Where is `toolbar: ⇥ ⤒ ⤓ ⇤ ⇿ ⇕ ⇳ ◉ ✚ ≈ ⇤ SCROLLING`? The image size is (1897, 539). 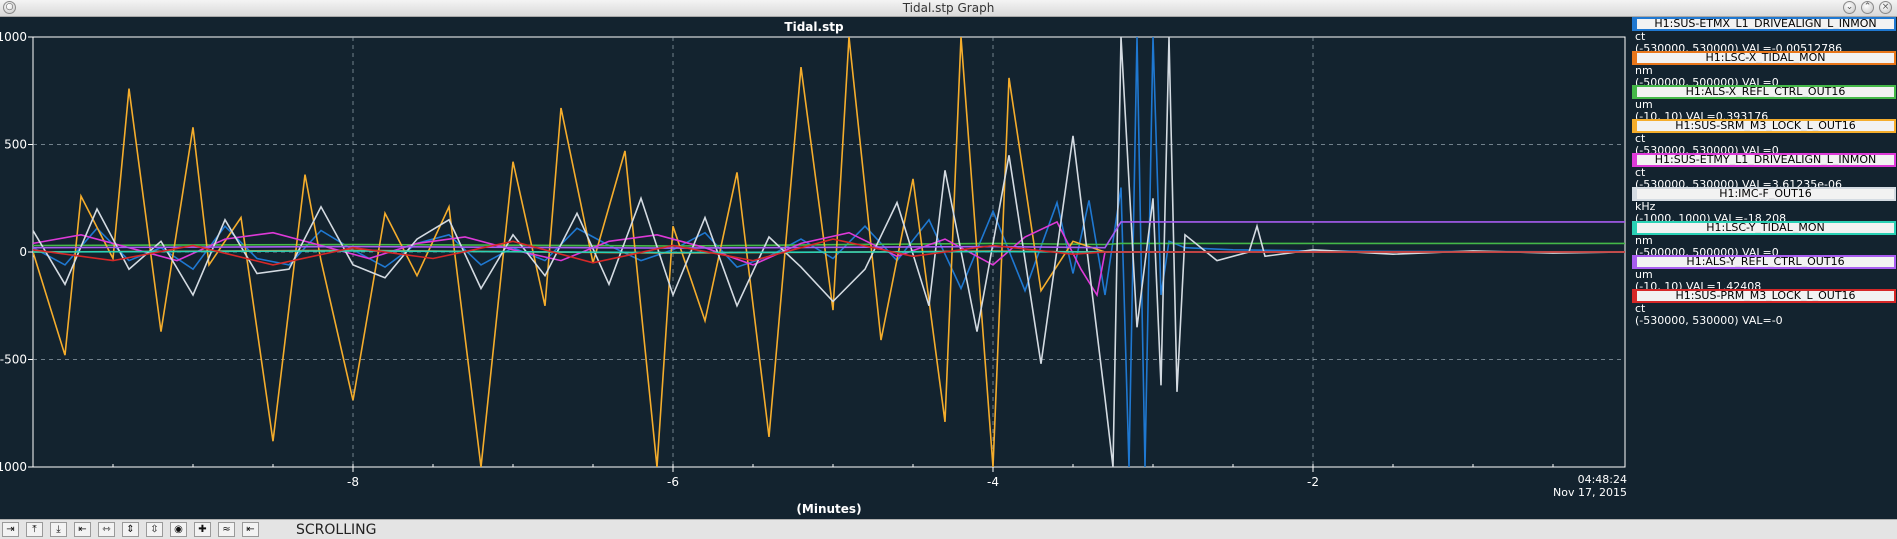
toolbar: ⇥ ⤒ ⤓ ⇤ ⇿ ⇕ ⇳ ◉ ✚ ≈ ⇤ SCROLLING is located at coordinates (948, 529).